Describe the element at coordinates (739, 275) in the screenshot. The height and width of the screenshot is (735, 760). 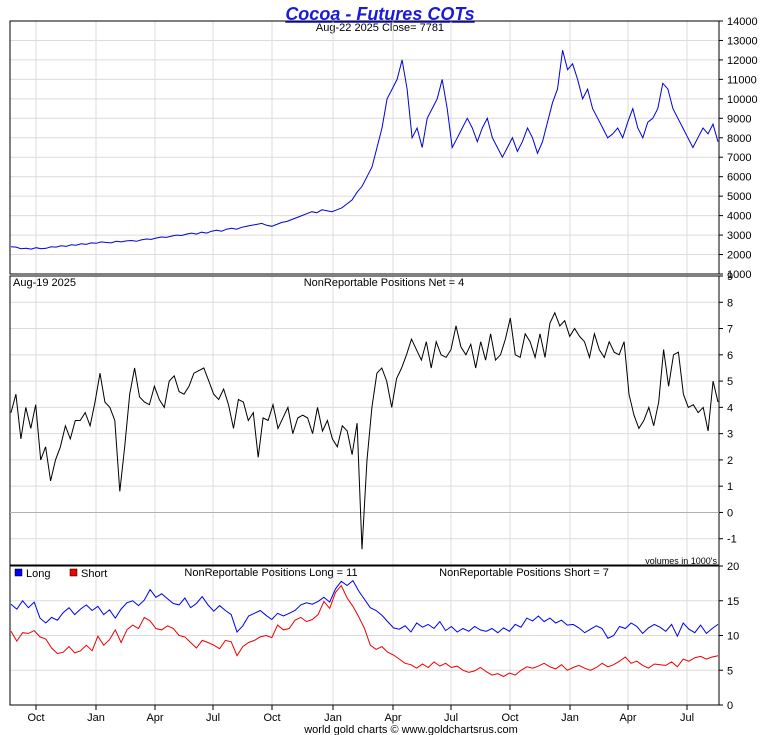
I see `ytick-label: 1000` at that location.